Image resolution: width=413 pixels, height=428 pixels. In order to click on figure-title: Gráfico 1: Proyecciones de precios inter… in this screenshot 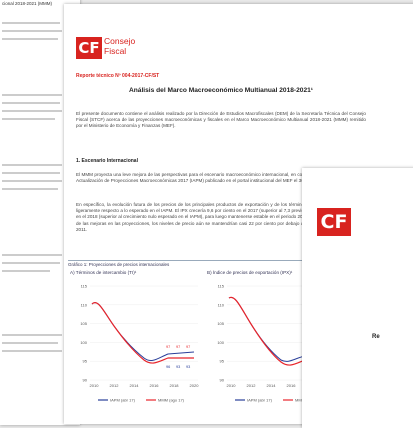, I will do `click(218, 263)`.